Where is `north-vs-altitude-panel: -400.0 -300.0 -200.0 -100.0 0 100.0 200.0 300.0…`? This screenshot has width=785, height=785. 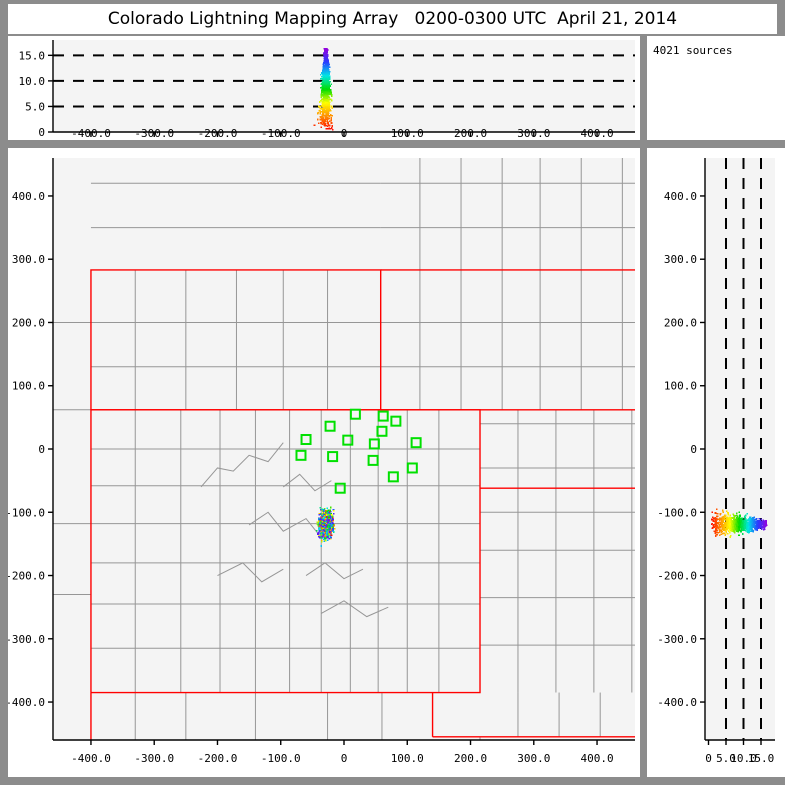
north-vs-altitude-panel: -400.0 -300.0 -200.0 -100.0 0 100.0 200.0 300.0… is located at coordinates (716, 462).